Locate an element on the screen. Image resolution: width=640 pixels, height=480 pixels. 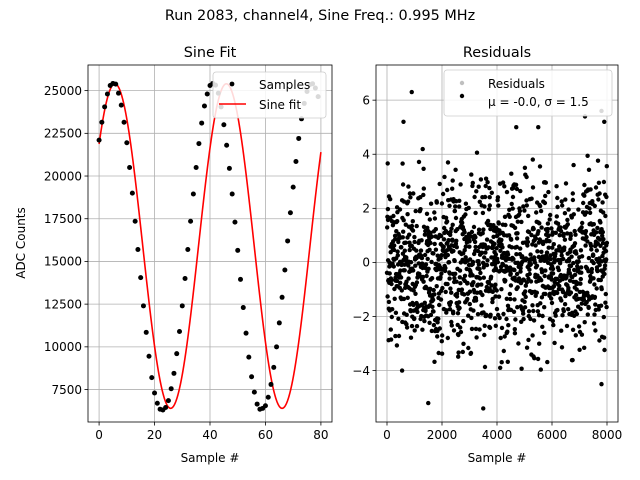
residuals-y-ticks: −4 −2 0 2 4 6 is located at coordinates (364, 235).